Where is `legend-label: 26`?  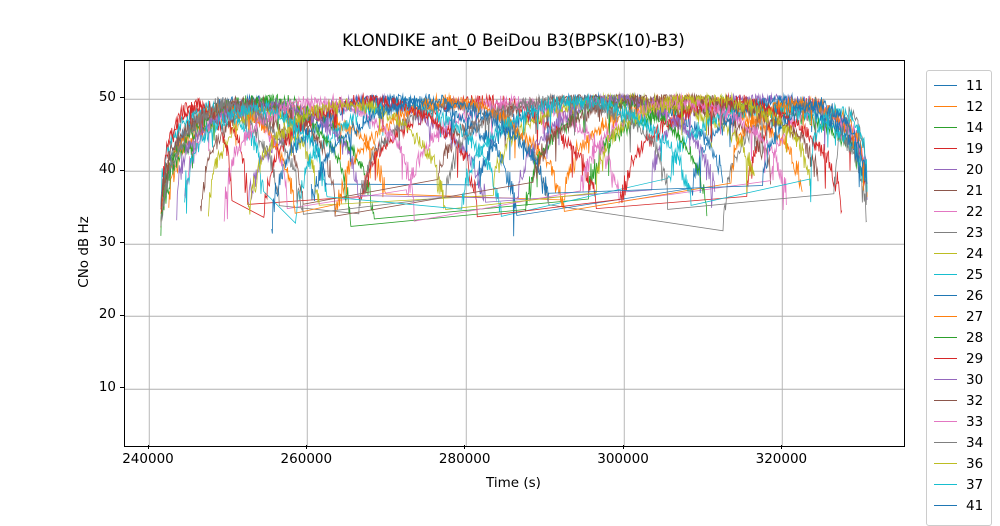 legend-label: 26 is located at coordinates (975, 295).